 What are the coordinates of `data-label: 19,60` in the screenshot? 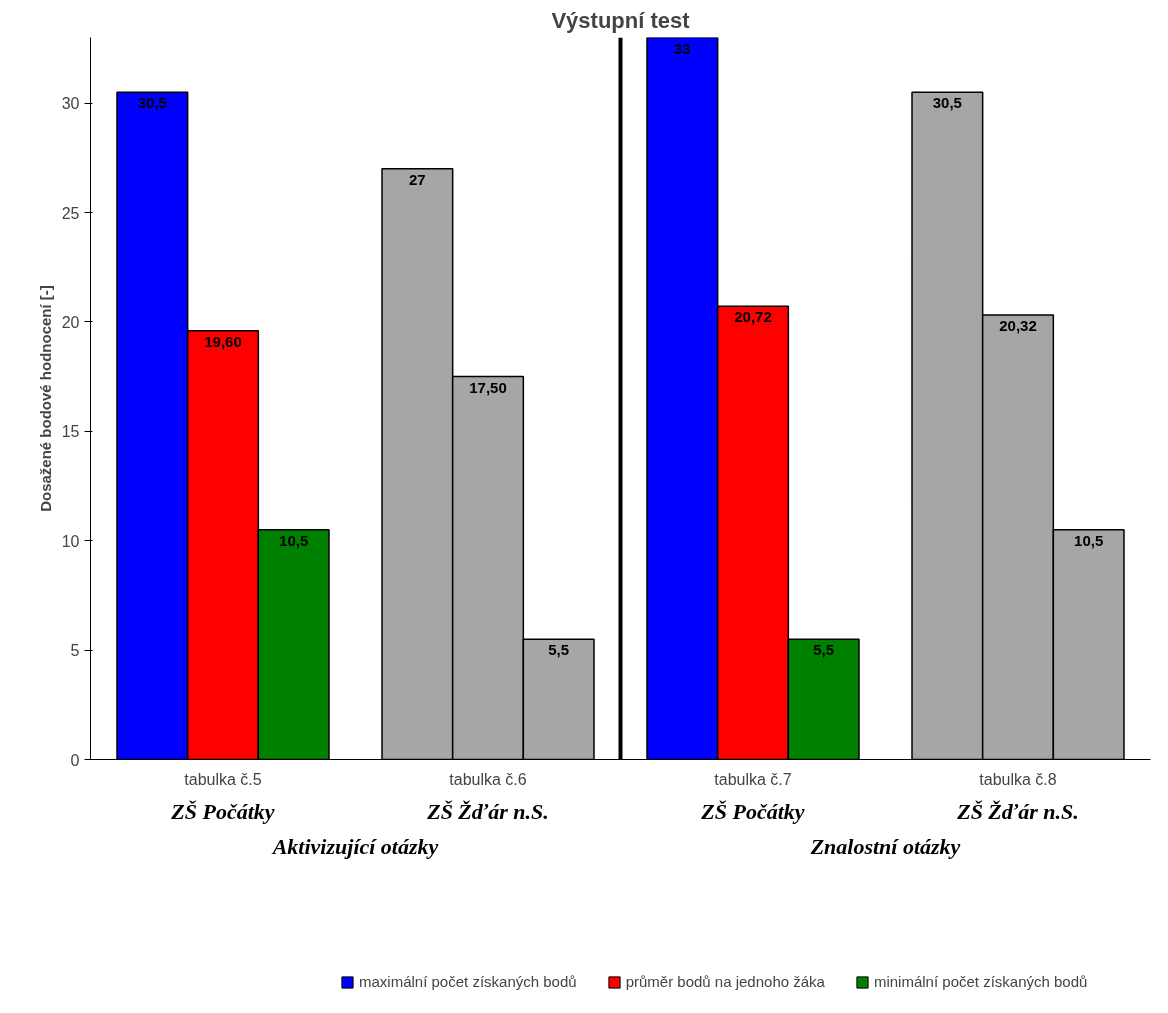 It's located at (223, 341).